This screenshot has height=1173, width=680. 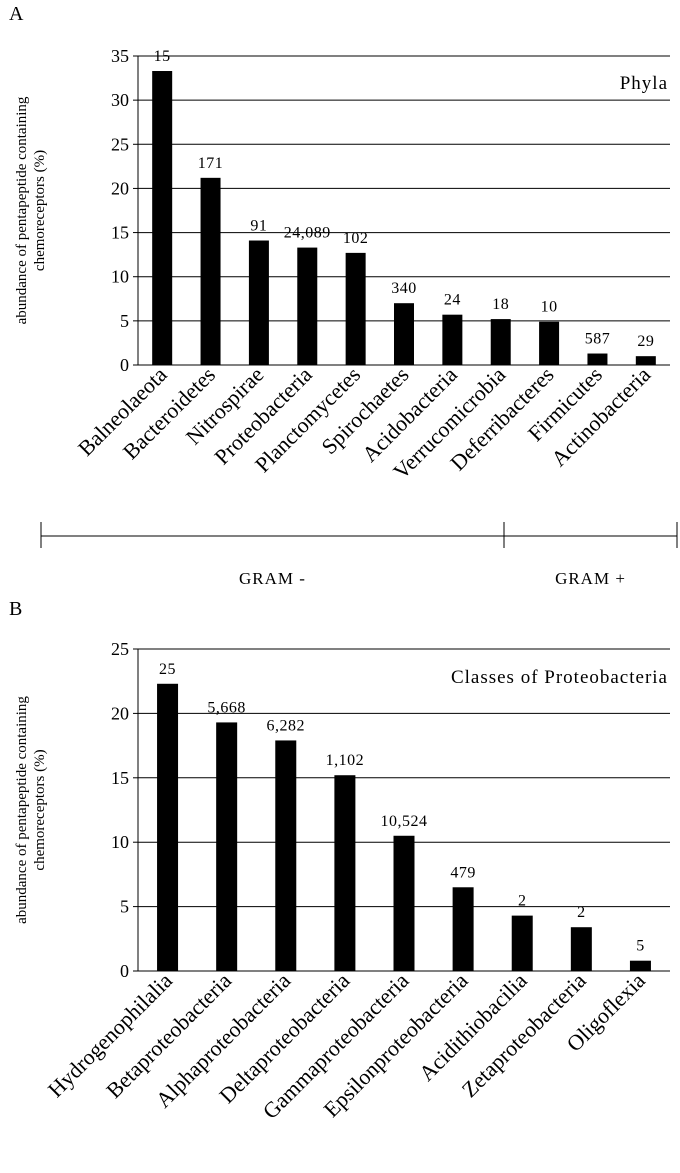 I want to click on count-label: 10, so click(x=549, y=307).